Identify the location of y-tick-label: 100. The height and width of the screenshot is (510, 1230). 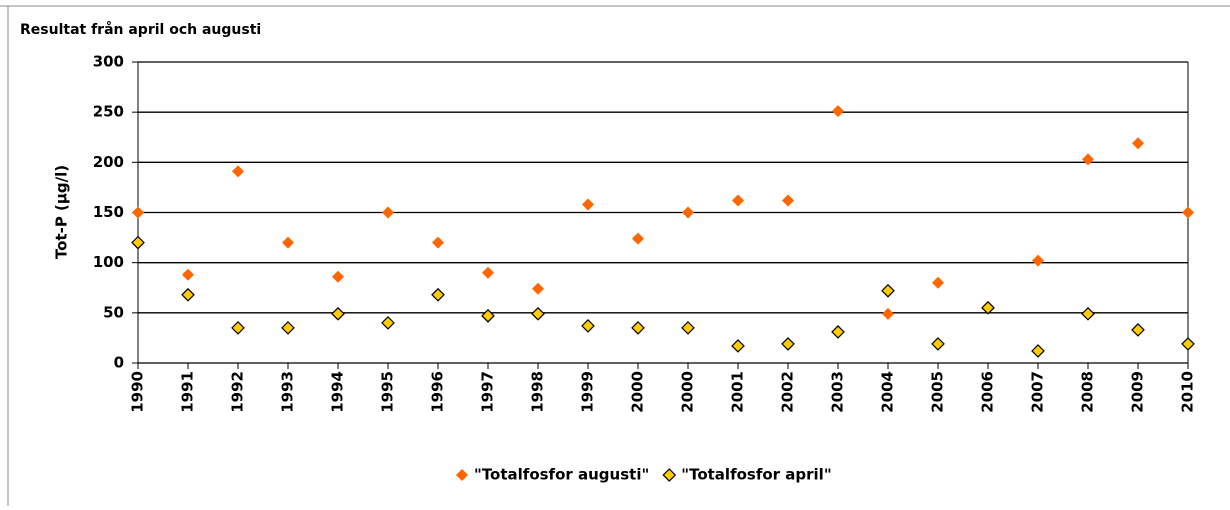
(108, 262).